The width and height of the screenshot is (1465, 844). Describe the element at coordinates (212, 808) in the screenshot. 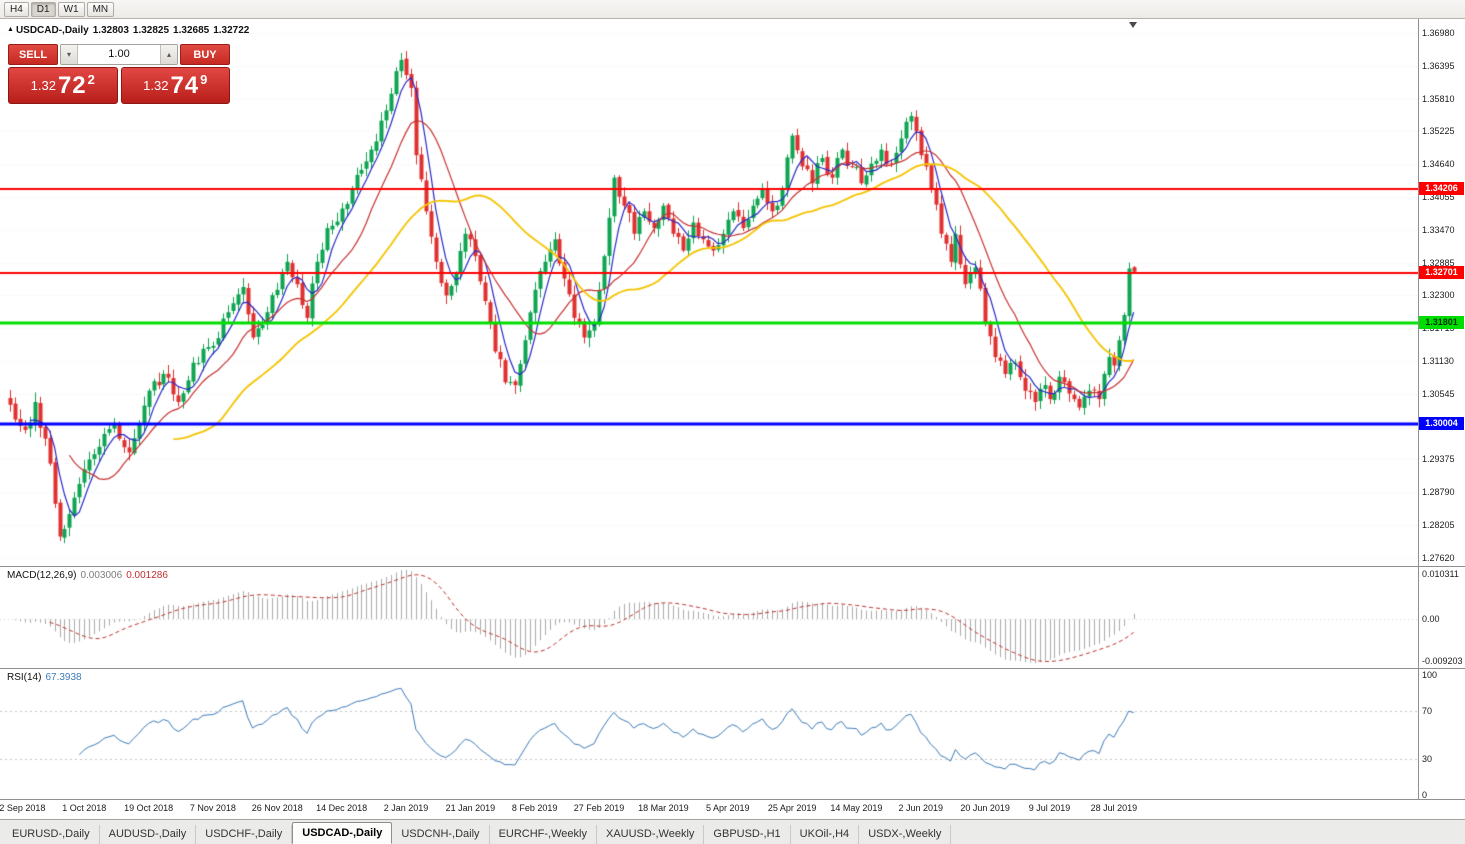

I see `date-label: 7 Nov 2018` at that location.